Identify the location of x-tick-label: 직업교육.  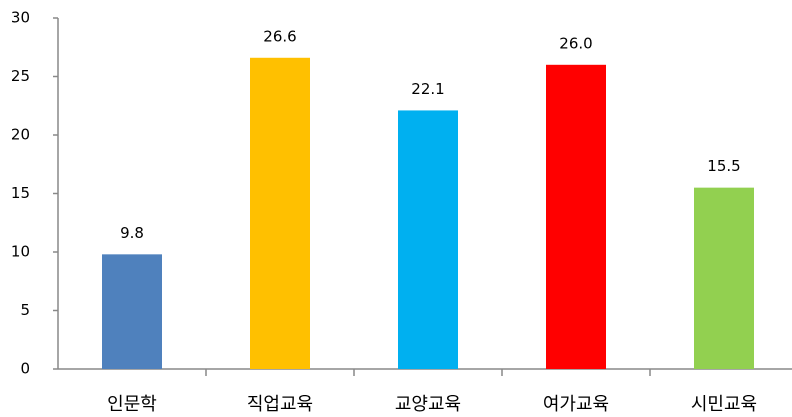
(280, 404).